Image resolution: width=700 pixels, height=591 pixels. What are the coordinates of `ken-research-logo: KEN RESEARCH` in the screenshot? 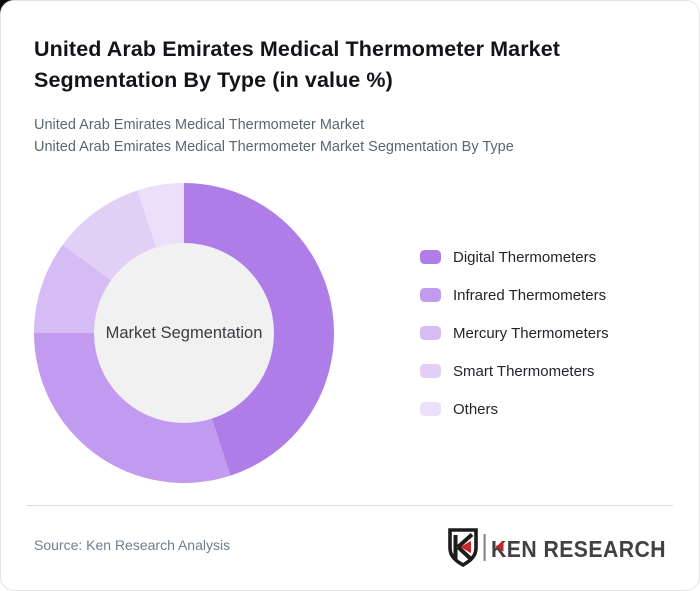 It's located at (557, 547).